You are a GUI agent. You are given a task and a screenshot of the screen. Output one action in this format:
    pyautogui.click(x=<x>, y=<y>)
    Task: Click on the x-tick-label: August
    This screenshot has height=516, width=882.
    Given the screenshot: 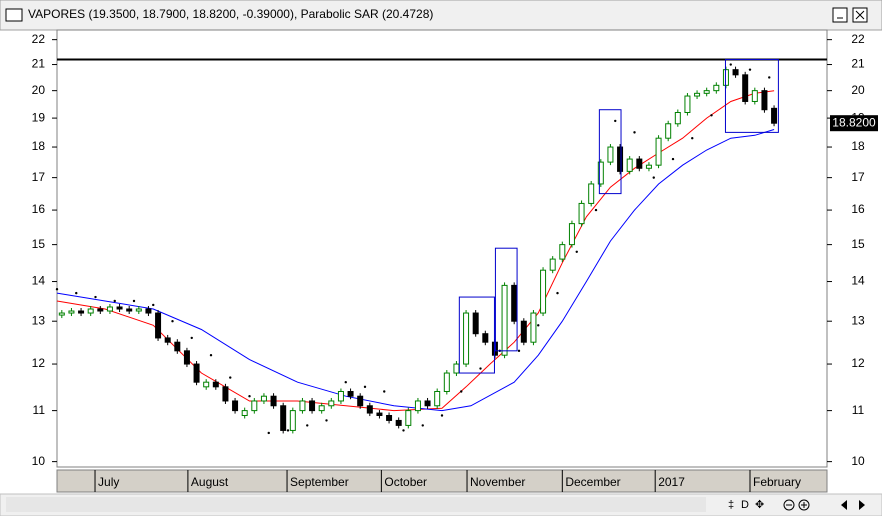 What is the action you would take?
    pyautogui.click(x=210, y=482)
    